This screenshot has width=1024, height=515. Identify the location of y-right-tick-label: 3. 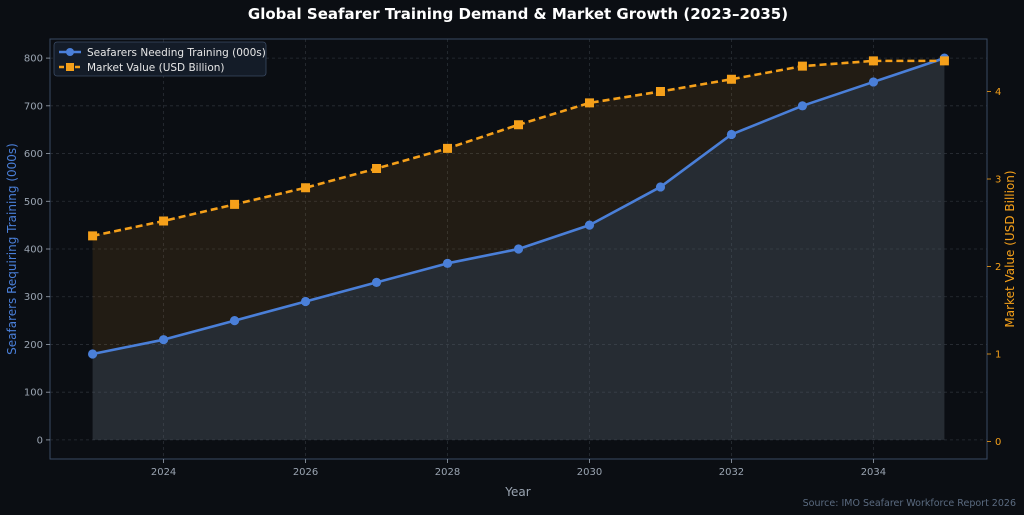
(998, 180).